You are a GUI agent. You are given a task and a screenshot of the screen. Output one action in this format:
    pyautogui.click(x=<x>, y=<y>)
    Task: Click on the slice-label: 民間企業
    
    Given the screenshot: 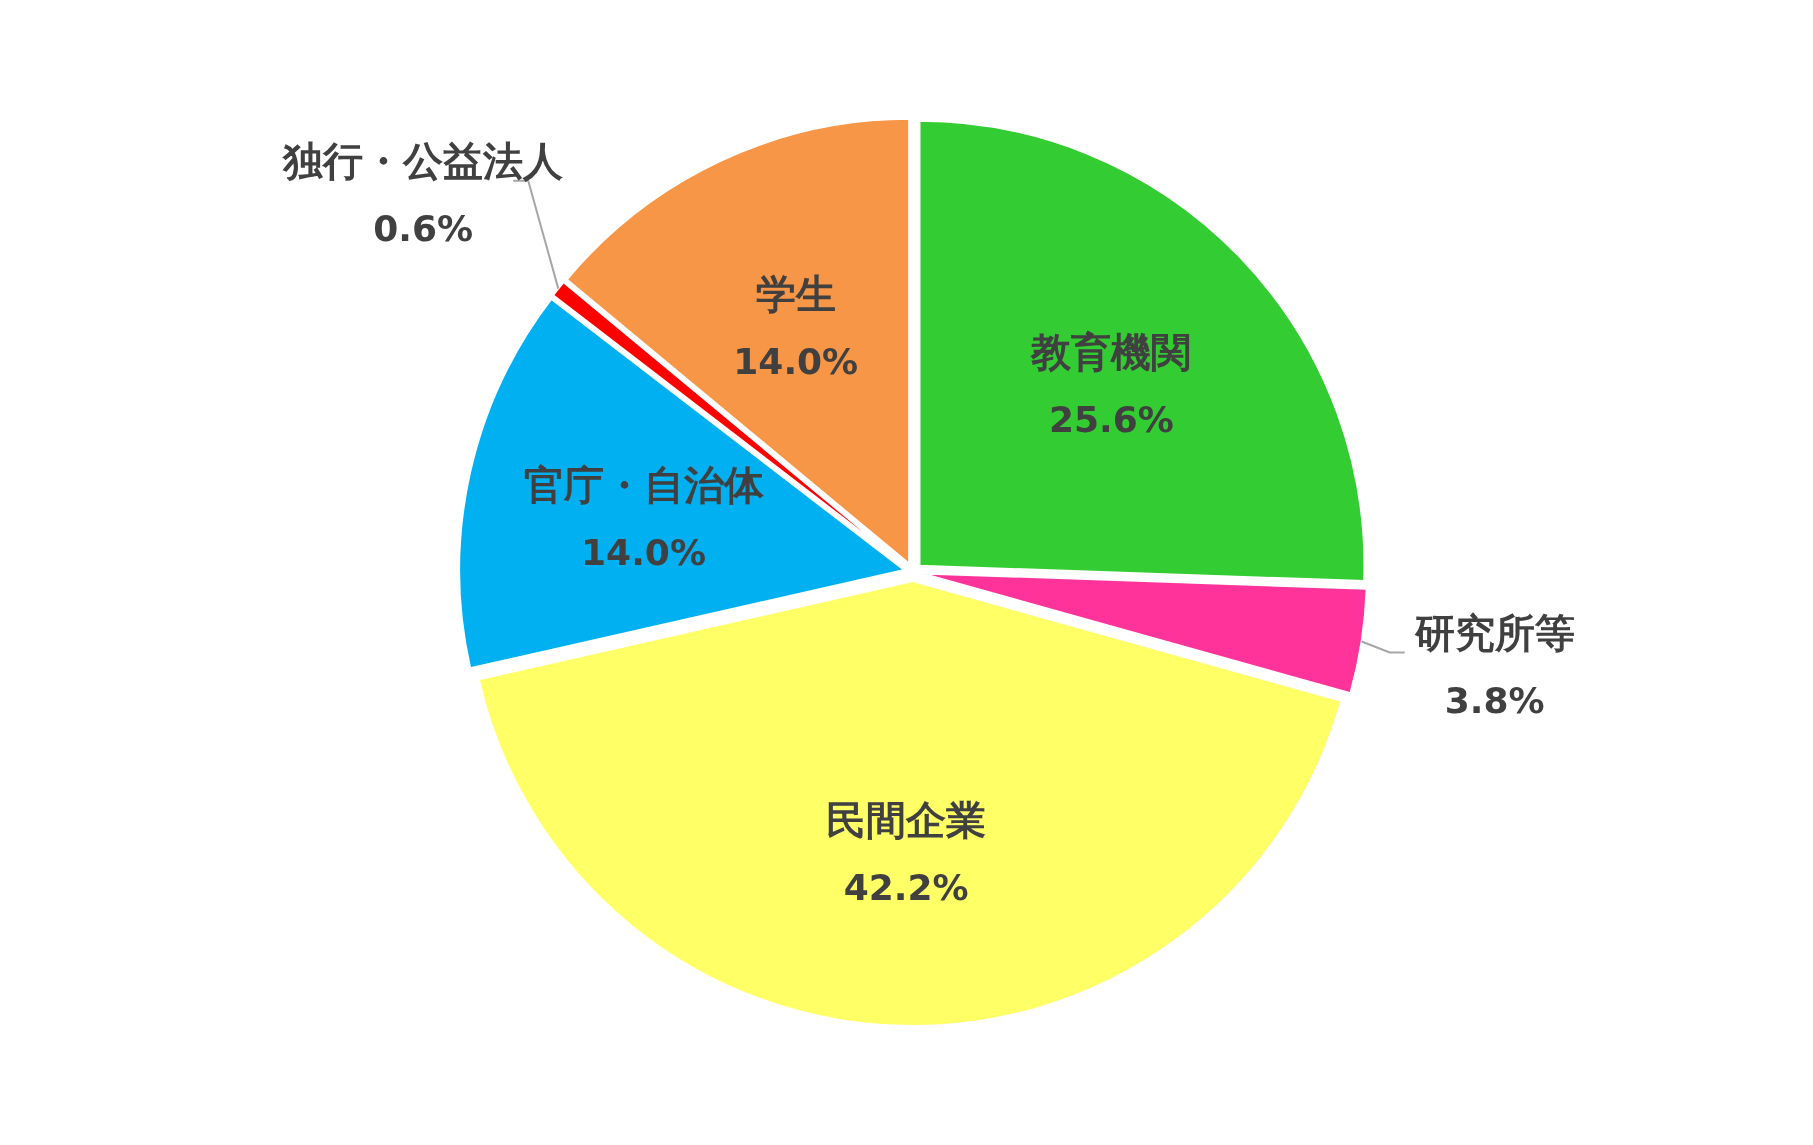 What is the action you would take?
    pyautogui.click(x=906, y=819)
    